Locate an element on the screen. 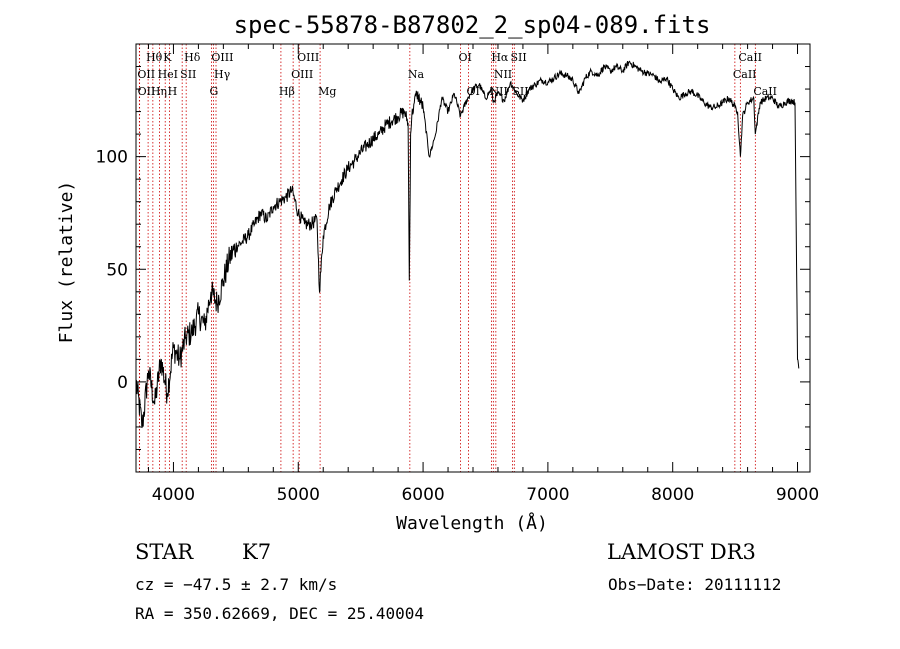  redshift-velocity: cz = −47.5 ± 2.7 km/s is located at coordinates (236, 584).